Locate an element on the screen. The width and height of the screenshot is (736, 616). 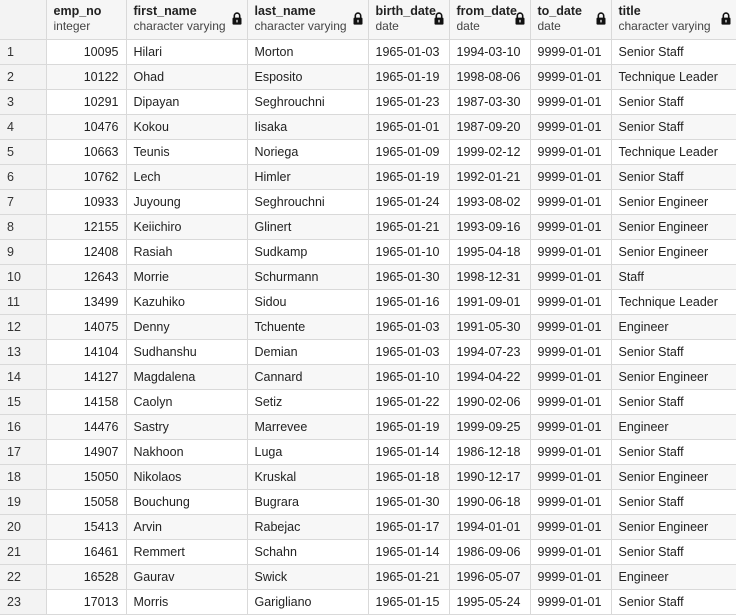
cell-first-name: Magdalena is located at coordinates (187, 377).